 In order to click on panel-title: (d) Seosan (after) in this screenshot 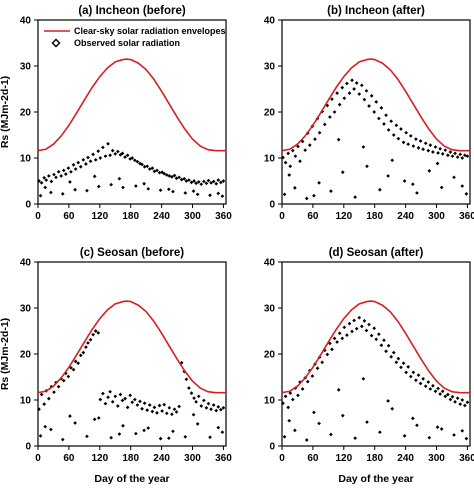, I will do `click(376, 253)`.